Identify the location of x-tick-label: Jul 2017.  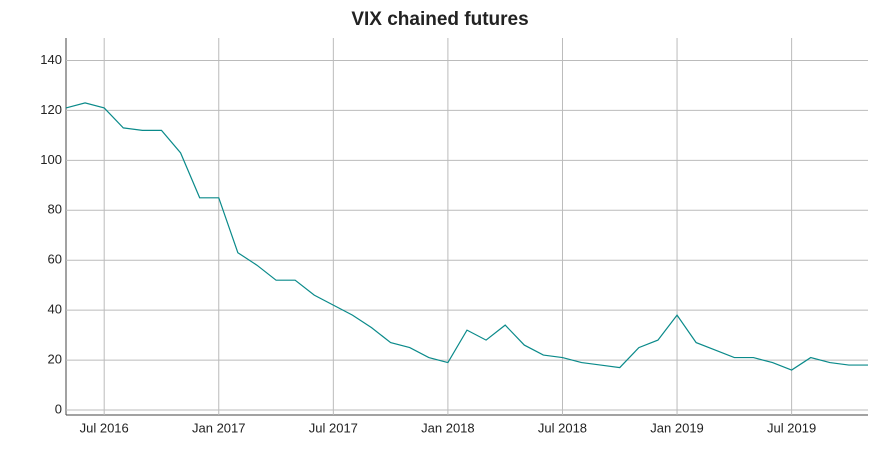
(333, 427).